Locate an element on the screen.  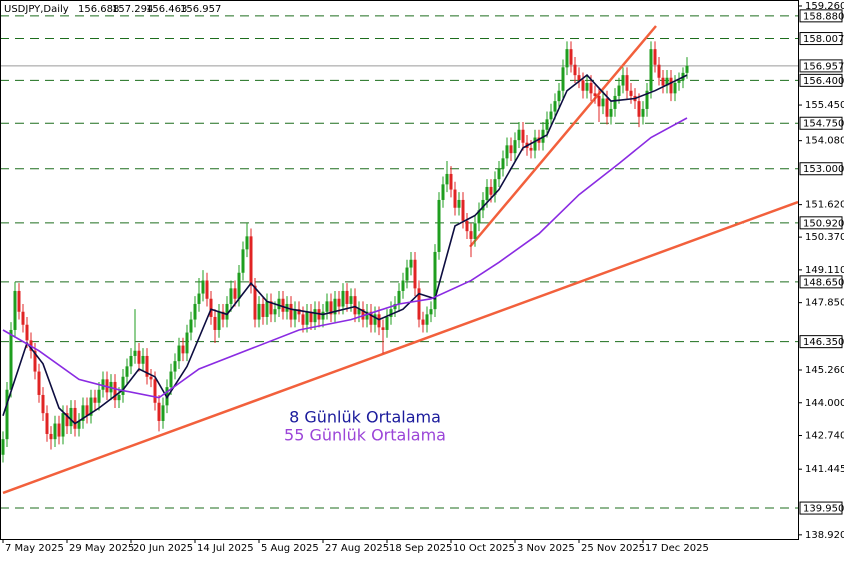
level-label: 154.750 is located at coordinates (823, 124).